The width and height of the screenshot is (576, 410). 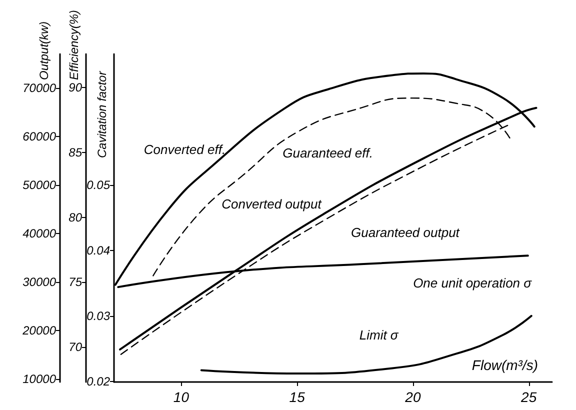 What do you see at coordinates (272, 204) in the screenshot?
I see `series-label: Converted output` at bounding box center [272, 204].